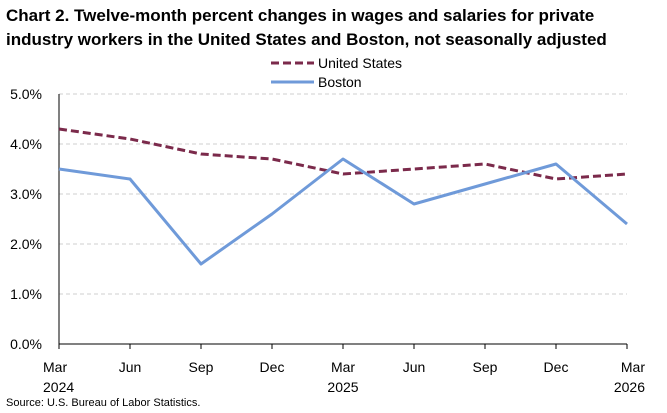 Image resolution: width=667 pixels, height=413 pixels. Describe the element at coordinates (343, 154) in the screenshot. I see `series-line-united-states` at that location.